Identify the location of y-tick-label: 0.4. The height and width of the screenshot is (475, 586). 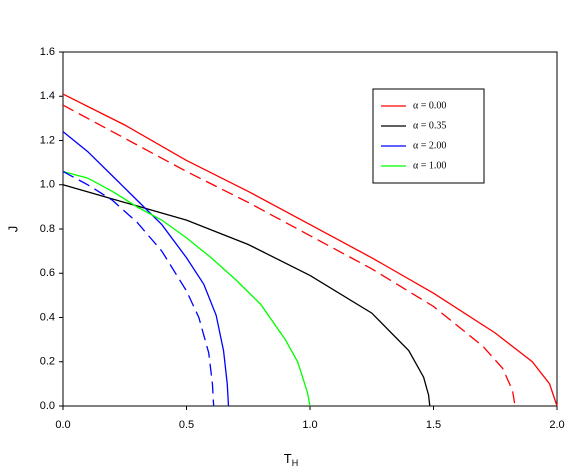
(47, 317).